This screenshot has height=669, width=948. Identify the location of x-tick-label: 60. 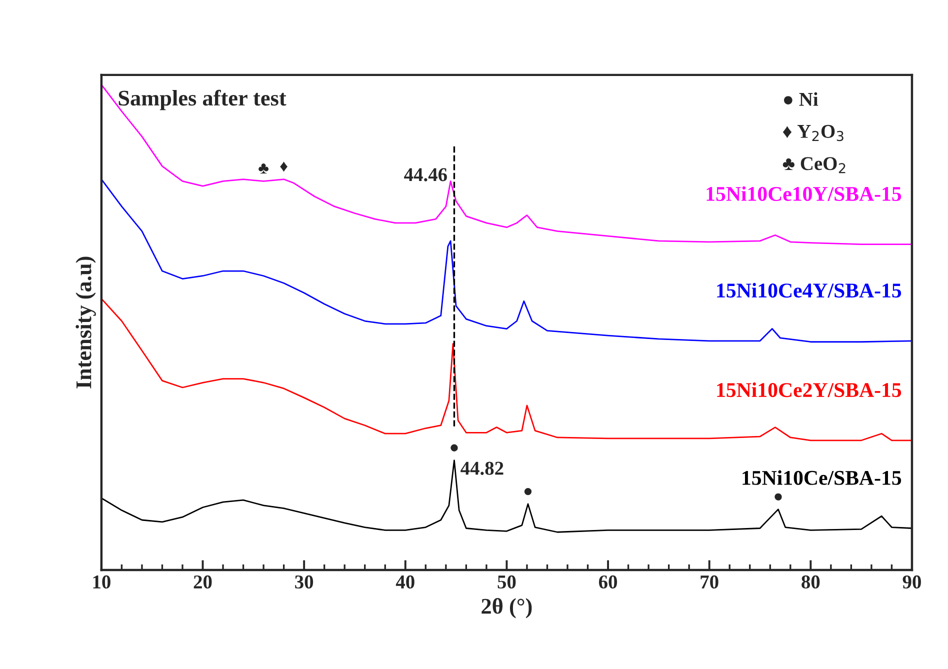
(608, 582).